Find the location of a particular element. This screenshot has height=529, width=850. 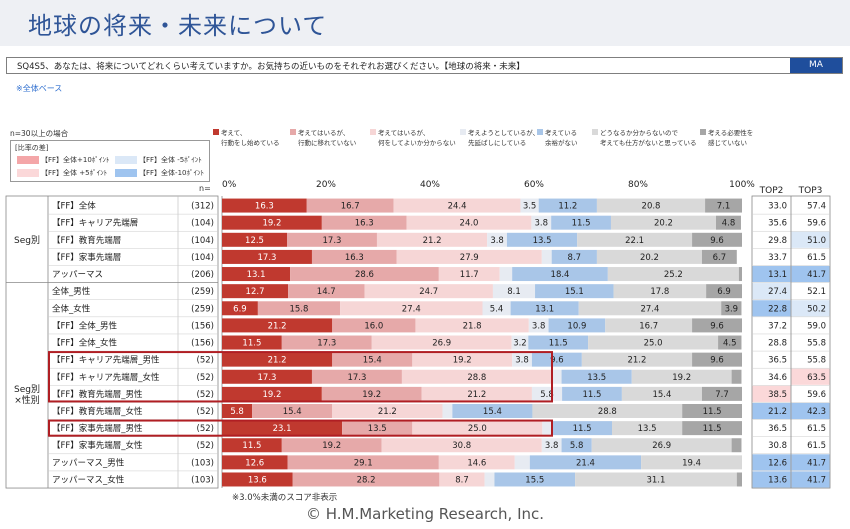

diff-swatch is located at coordinates (28, 160).